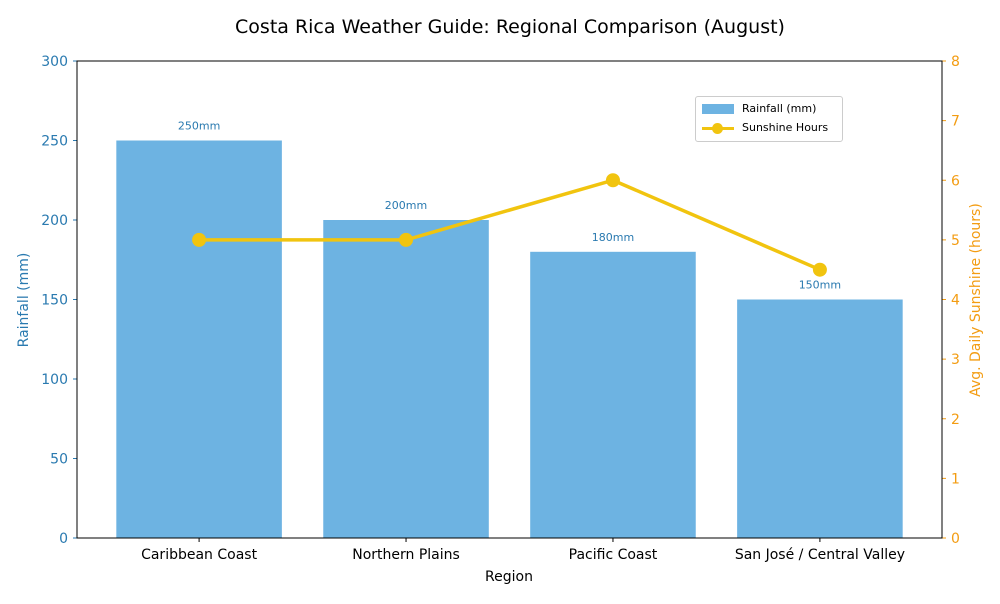  Describe the element at coordinates (509, 577) in the screenshot. I see `x-axis-label: Region` at that location.